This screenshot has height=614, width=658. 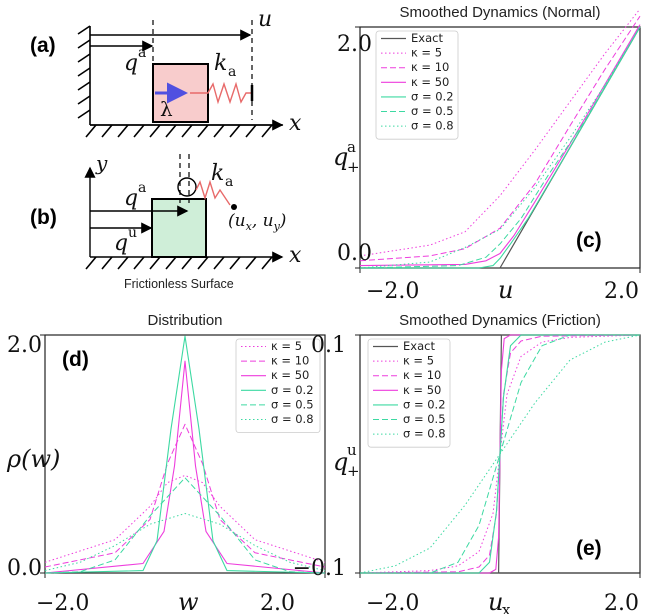 What do you see at coordinates (506, 607) in the screenshot?
I see `x-axis-subscript: x` at bounding box center [506, 607].